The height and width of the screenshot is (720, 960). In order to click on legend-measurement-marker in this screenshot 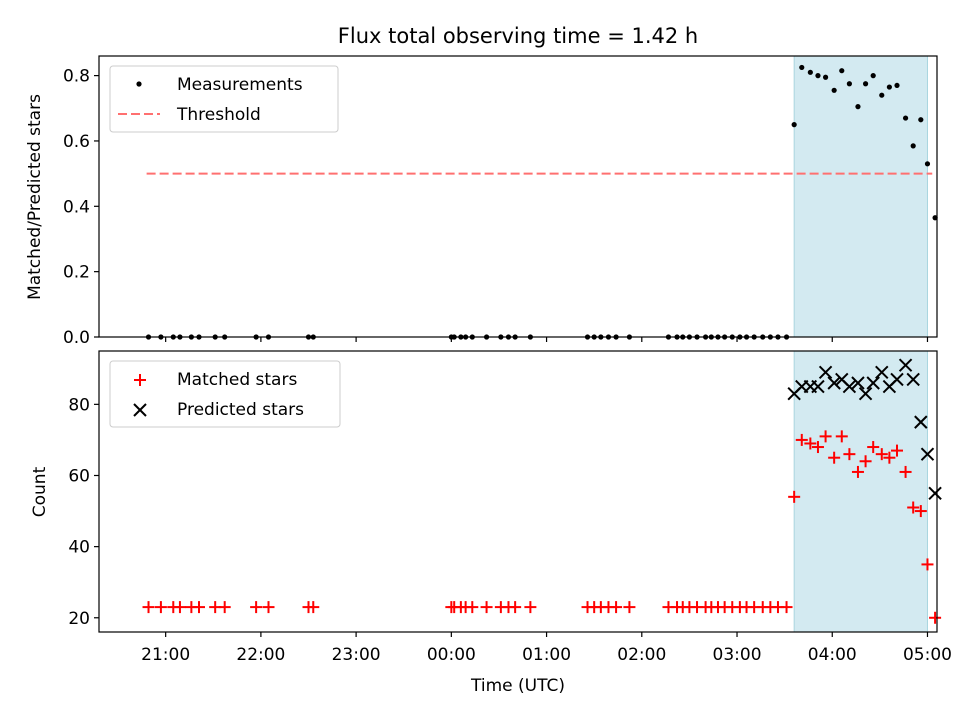, I will do `click(139, 84)`.